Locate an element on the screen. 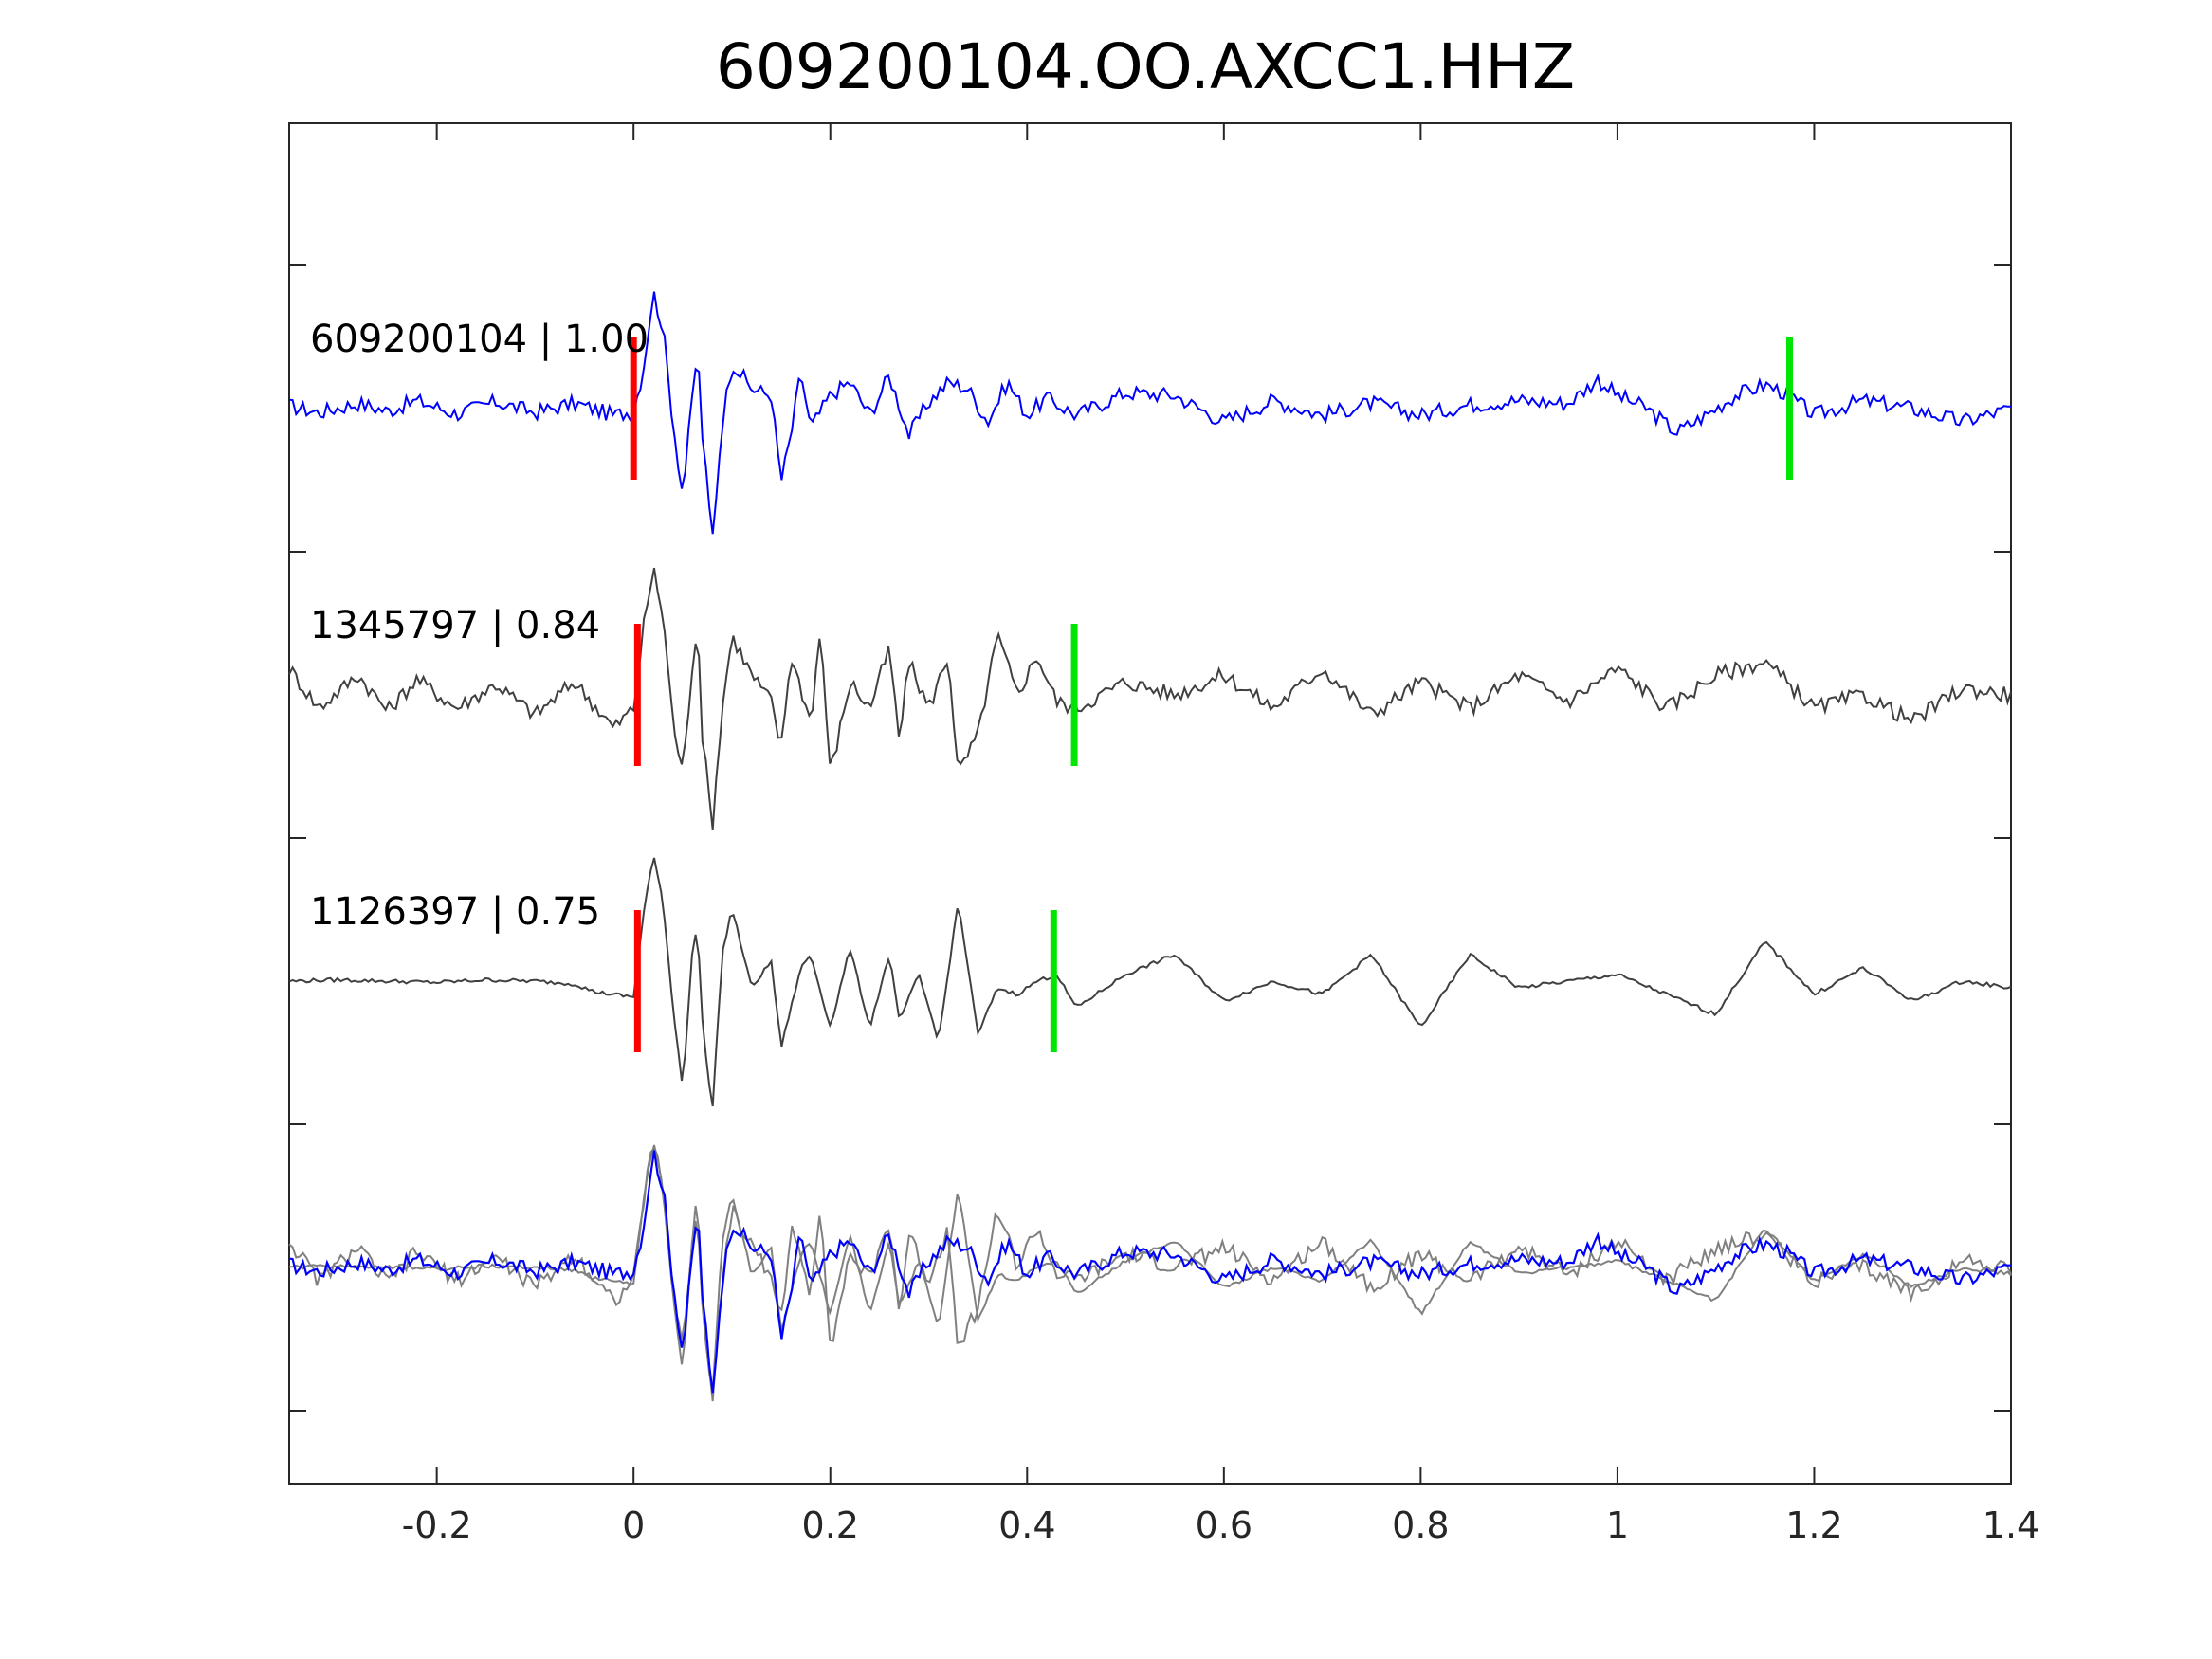  x-tick-label: 1 is located at coordinates (1617, 1525).